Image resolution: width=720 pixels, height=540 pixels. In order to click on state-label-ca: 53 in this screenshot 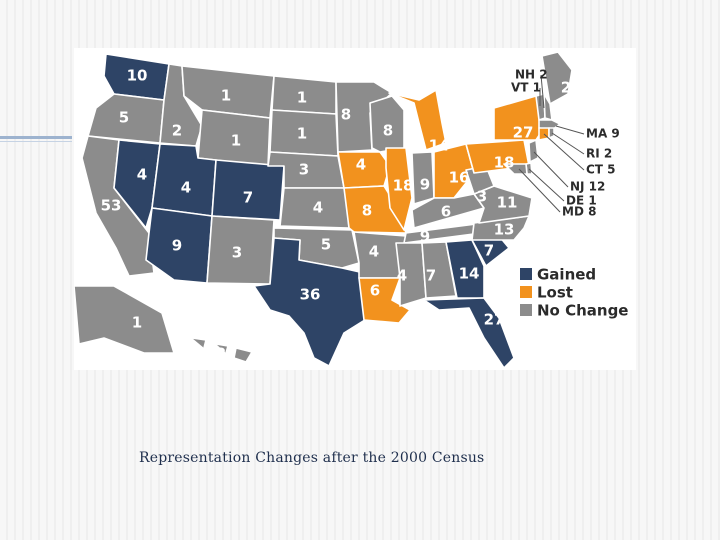, I will do `click(111, 206)`.